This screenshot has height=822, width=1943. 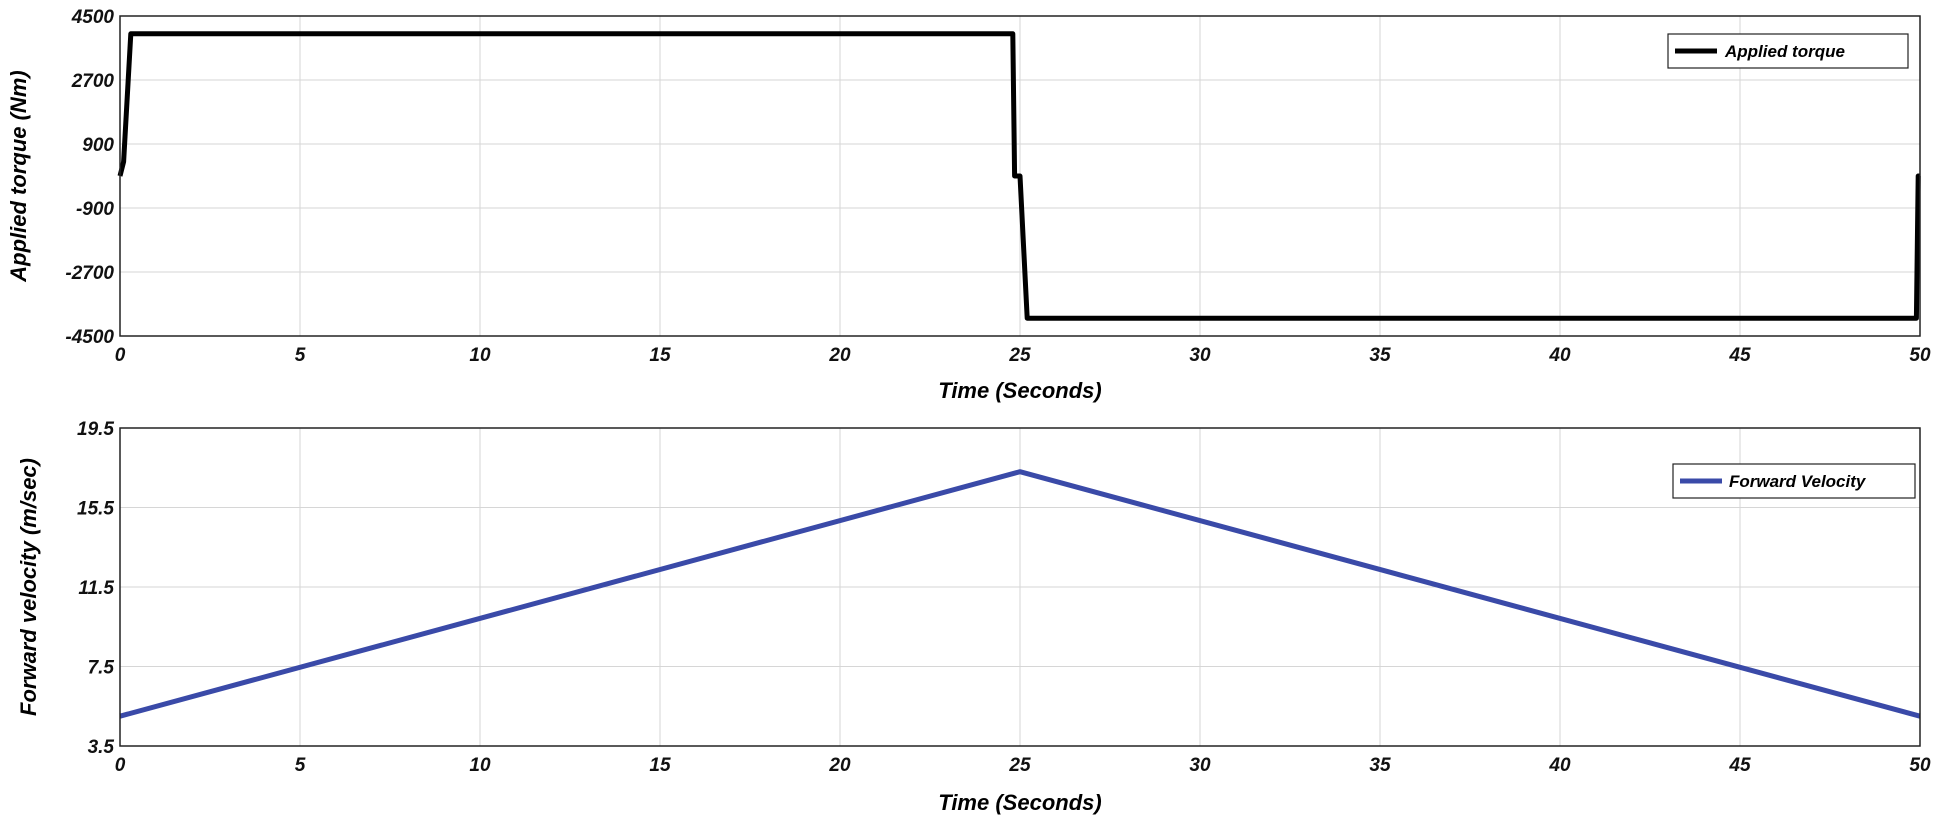 I want to click on velocity-x-tick-label: 35, so click(x=1380, y=765).